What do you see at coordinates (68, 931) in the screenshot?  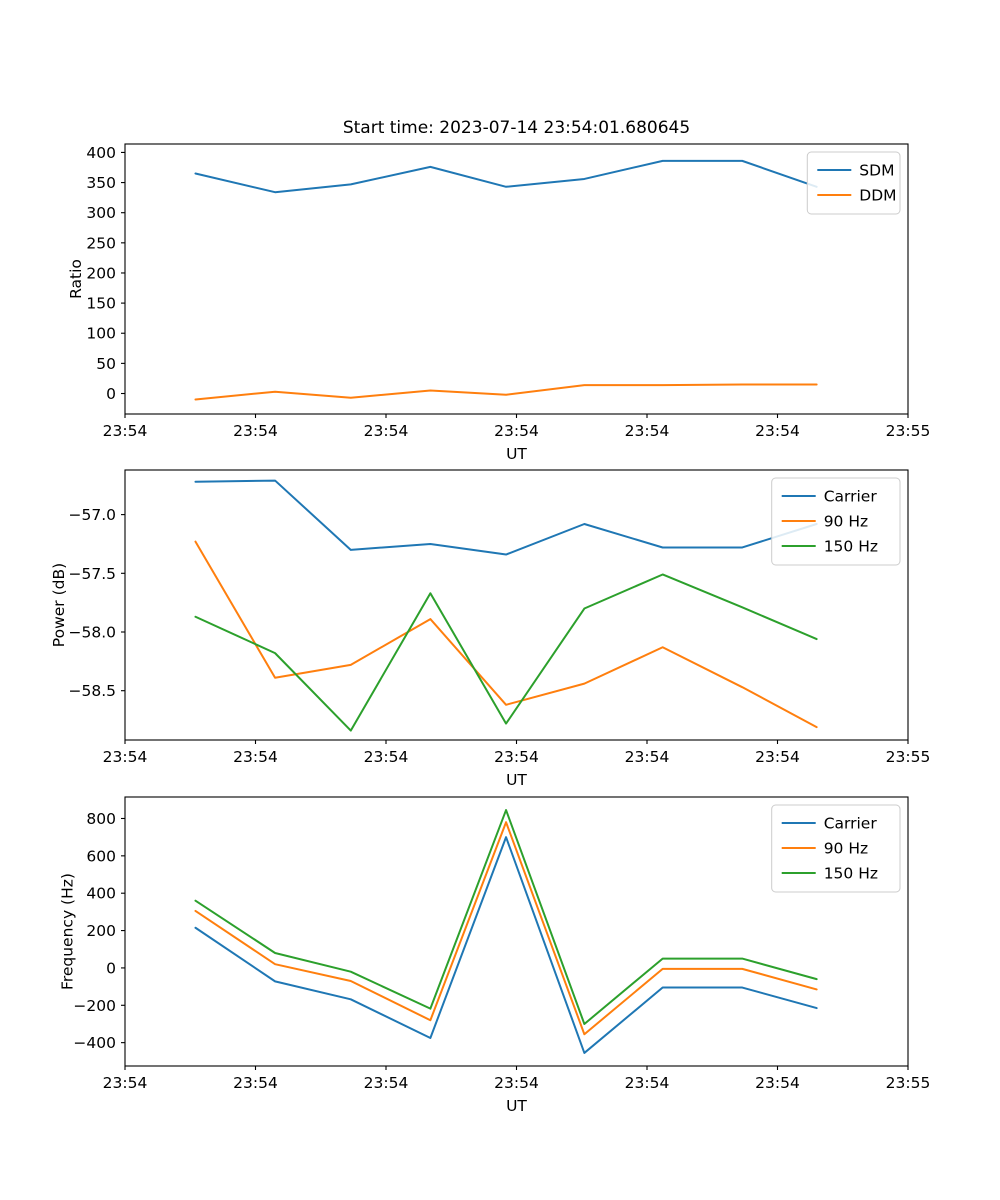 I see `y-axis-label: Frequency (Hz)` at bounding box center [68, 931].